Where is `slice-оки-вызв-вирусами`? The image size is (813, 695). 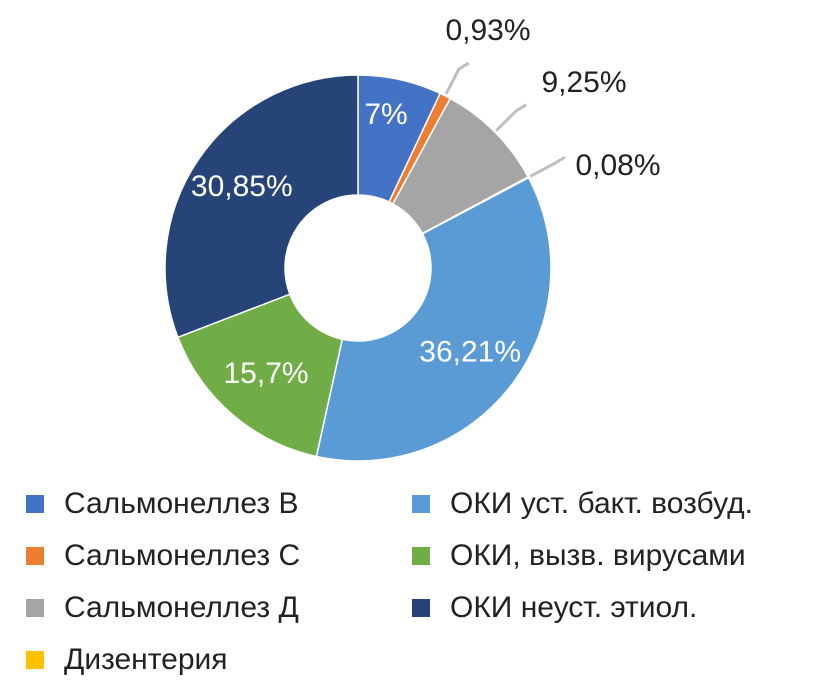
slice-оки-вызв-вирусами is located at coordinates (260, 375).